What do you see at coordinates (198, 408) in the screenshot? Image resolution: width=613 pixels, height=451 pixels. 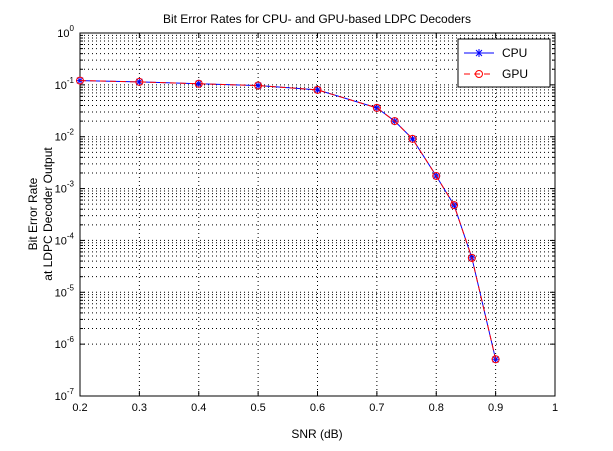 I see `x-tick-label: 0.4` at bounding box center [198, 408].